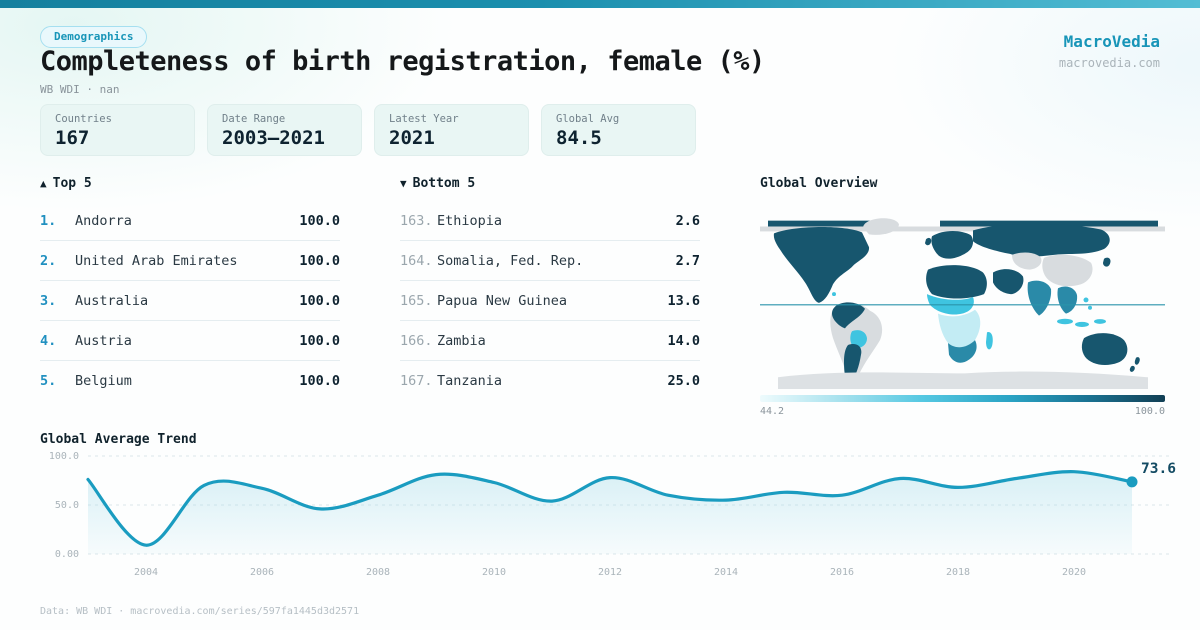  Describe the element at coordinates (80, 89) in the screenshot. I see `source-subtitle: WB WDI · nan` at that location.